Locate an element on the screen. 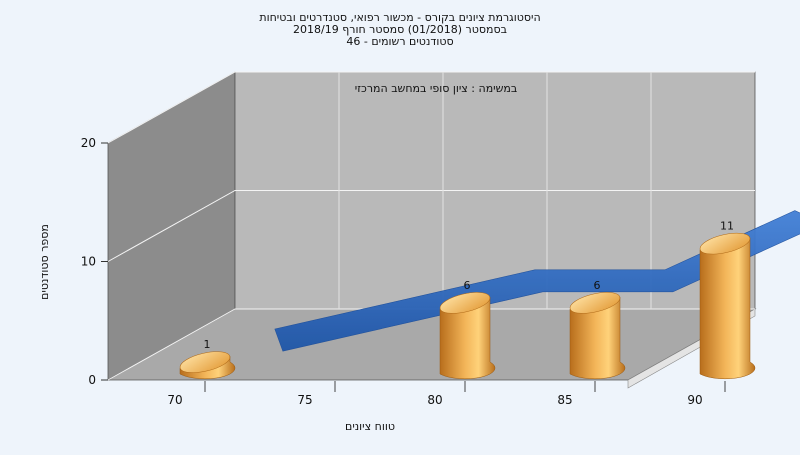  bar-value-label-80: 6 is located at coordinates (467, 285).